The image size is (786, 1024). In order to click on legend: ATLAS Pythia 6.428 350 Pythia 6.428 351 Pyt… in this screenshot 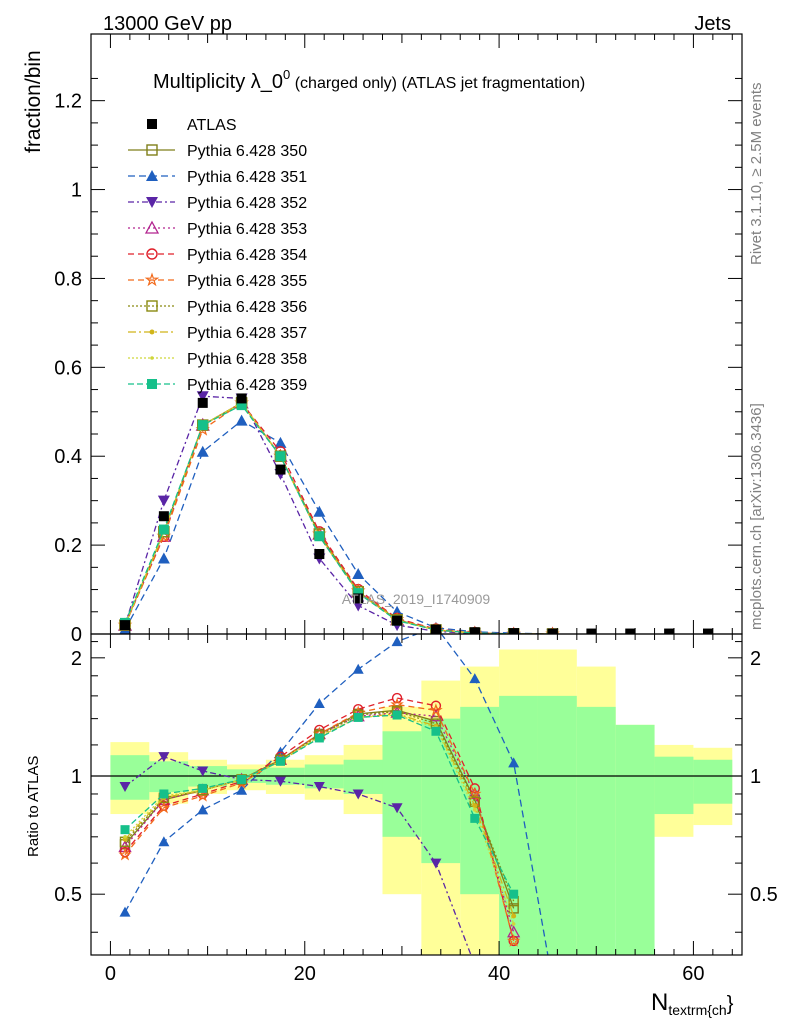, I will do `click(217, 255)`.